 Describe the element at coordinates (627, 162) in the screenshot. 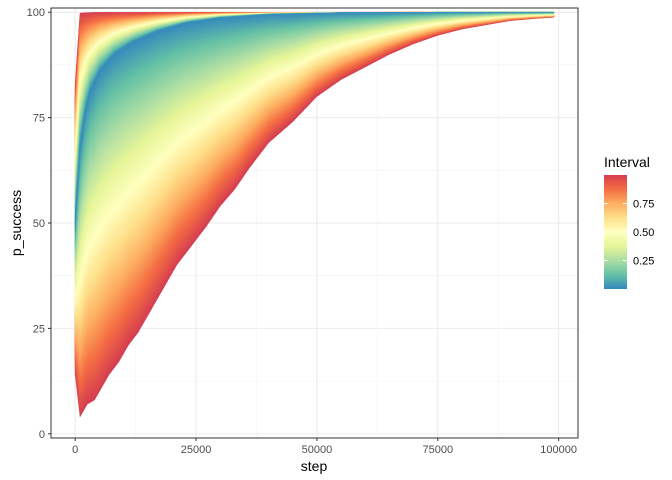

I see `legend-title: Interval` at that location.